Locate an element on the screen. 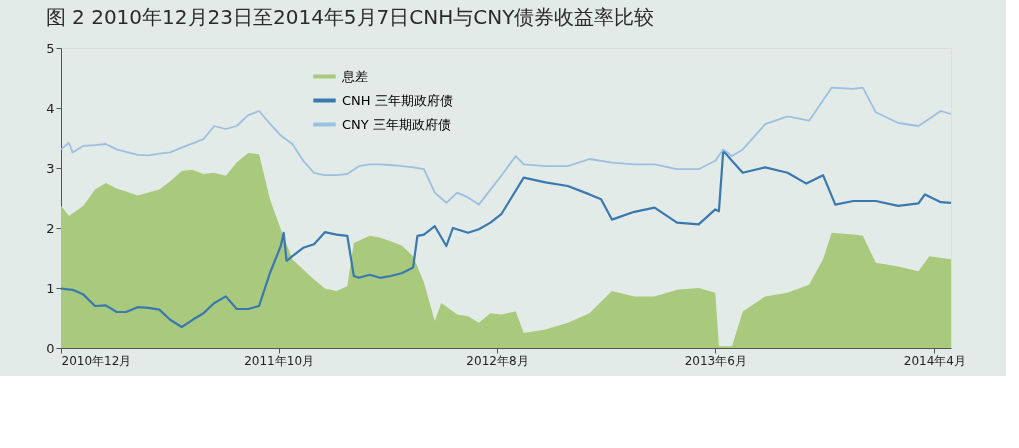 This screenshot has width=1019, height=448. y-tick-label: 3 is located at coordinates (50, 168).